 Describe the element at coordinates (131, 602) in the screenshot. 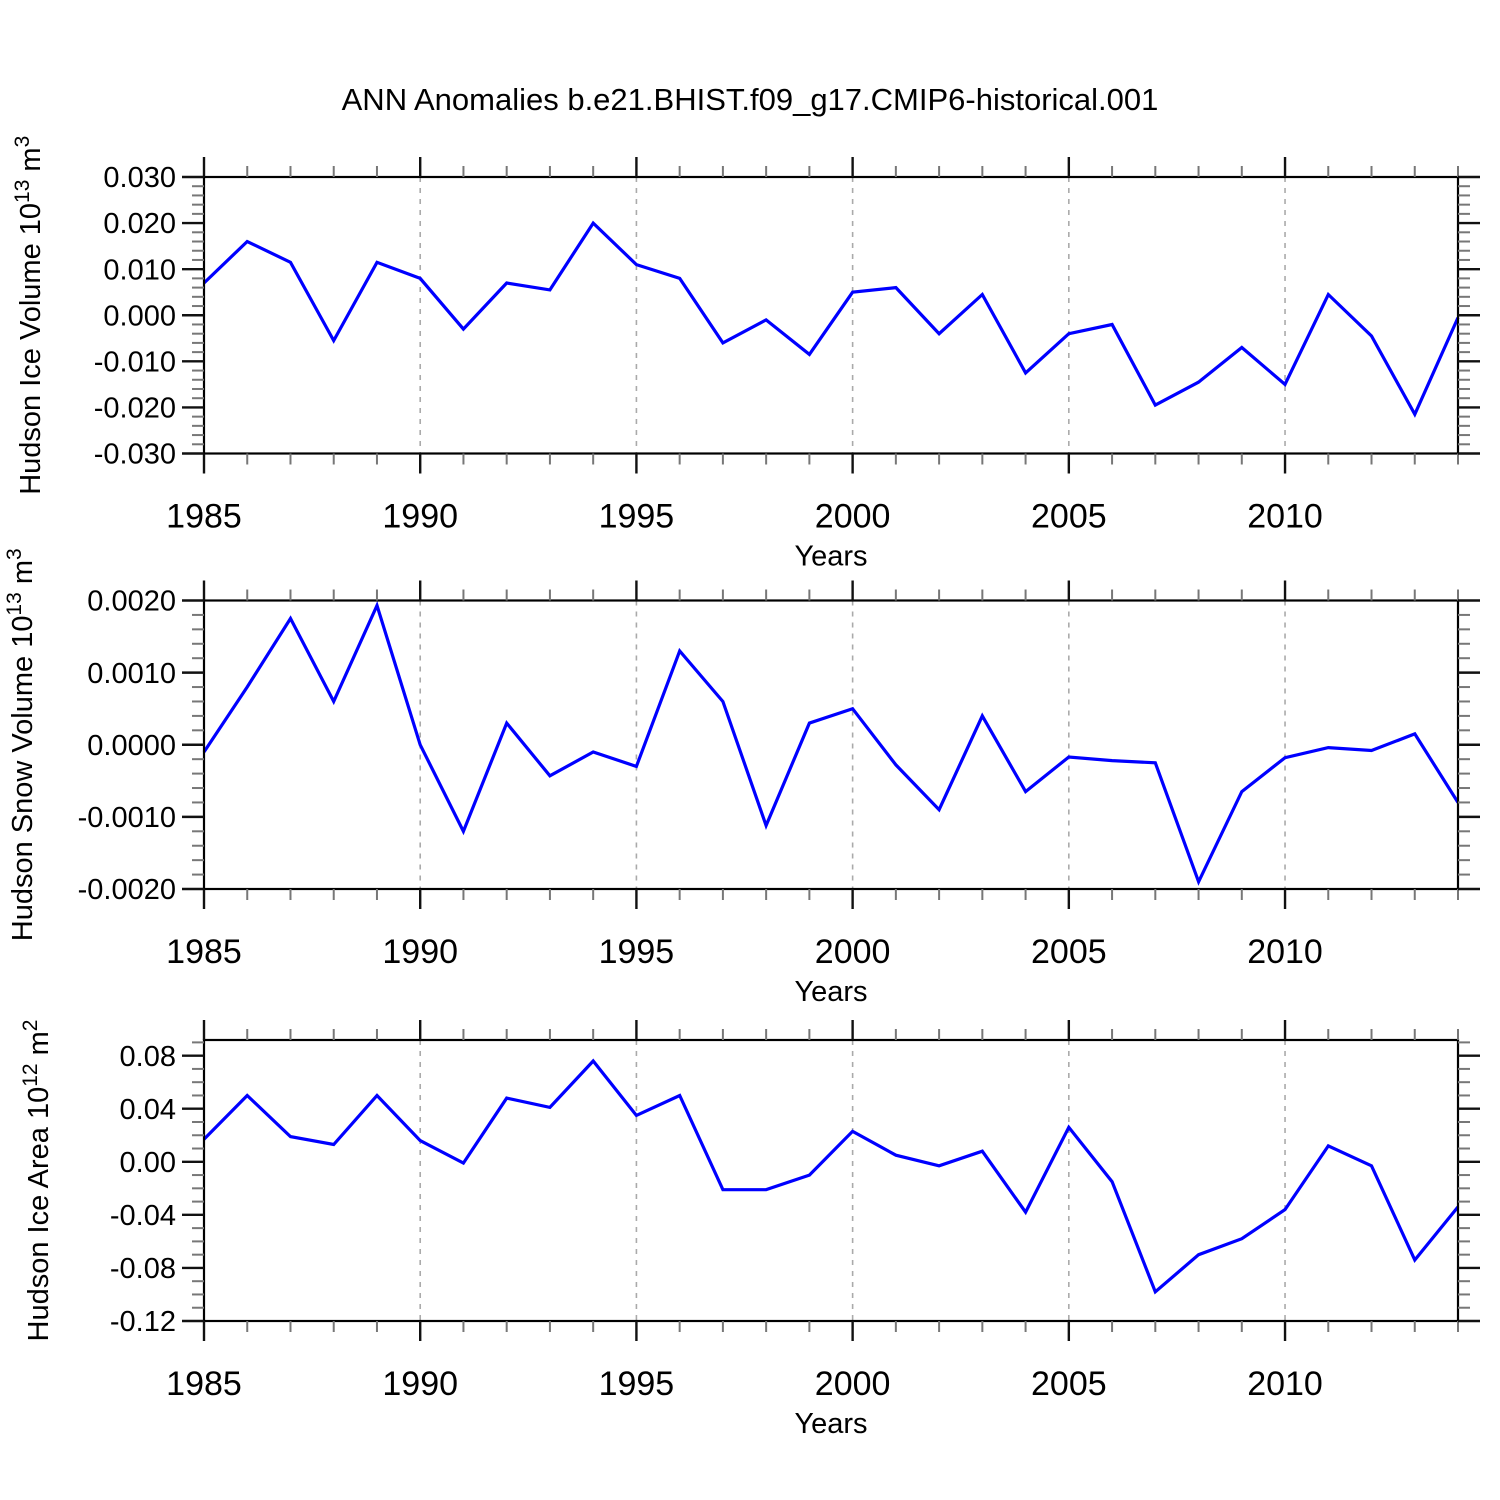

I see `y-tick-label: 0.0020` at that location.